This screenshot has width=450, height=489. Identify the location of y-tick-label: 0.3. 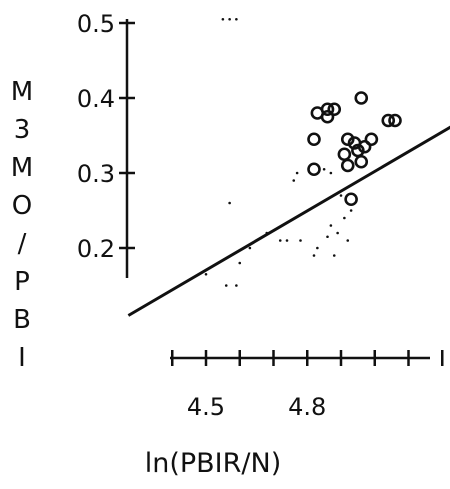
(96, 174).